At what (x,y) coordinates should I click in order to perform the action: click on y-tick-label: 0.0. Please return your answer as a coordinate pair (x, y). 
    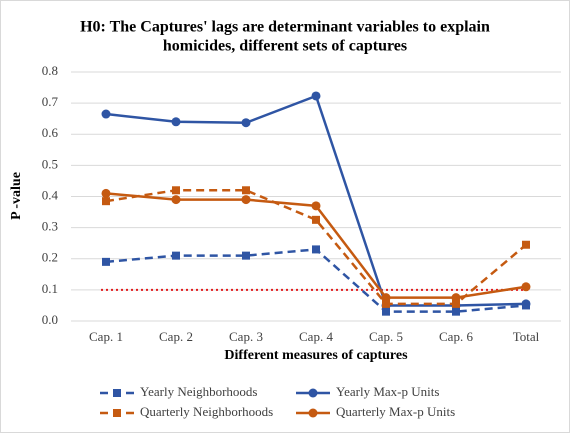
    Looking at the image, I should click on (50, 319).